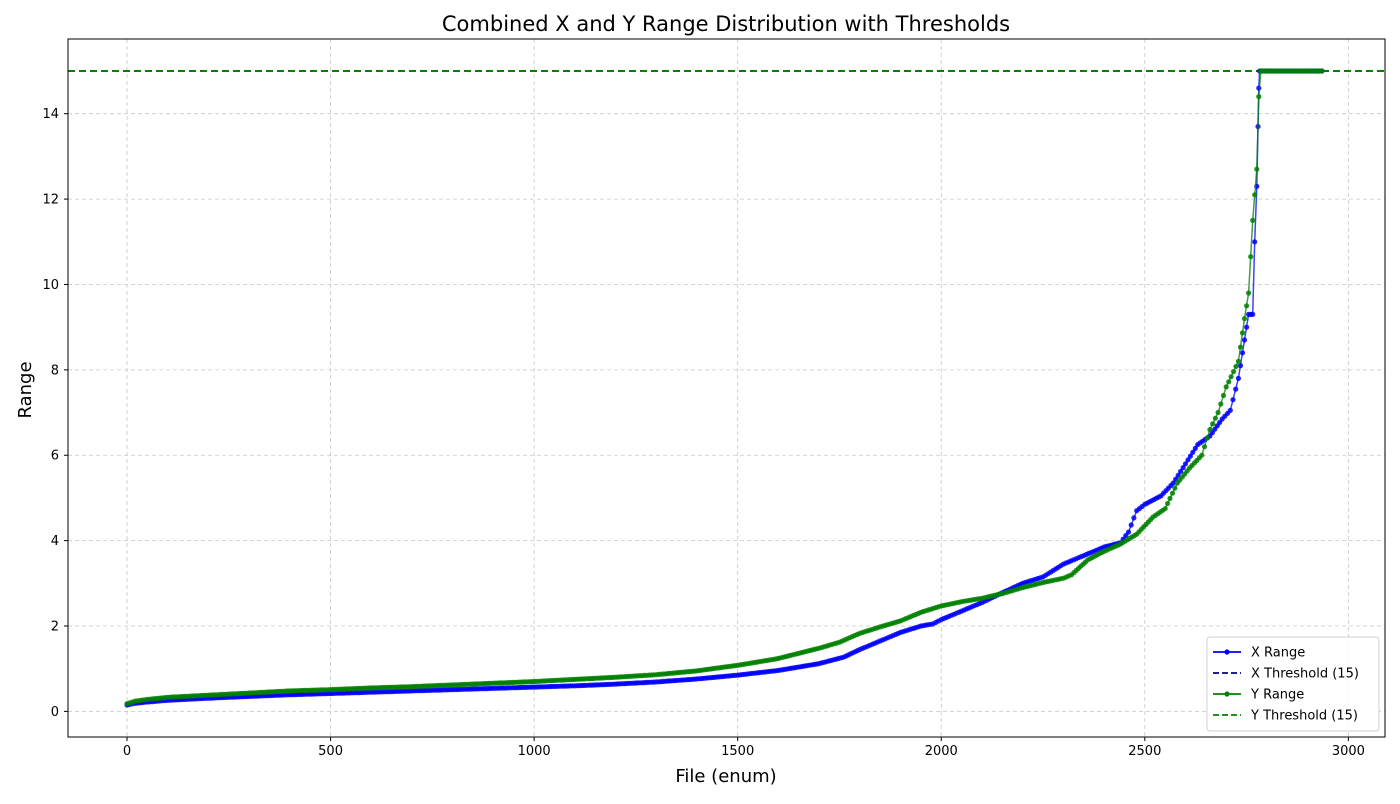  Describe the element at coordinates (725, 776) in the screenshot. I see `x-axis-label: File (enum)` at that location.